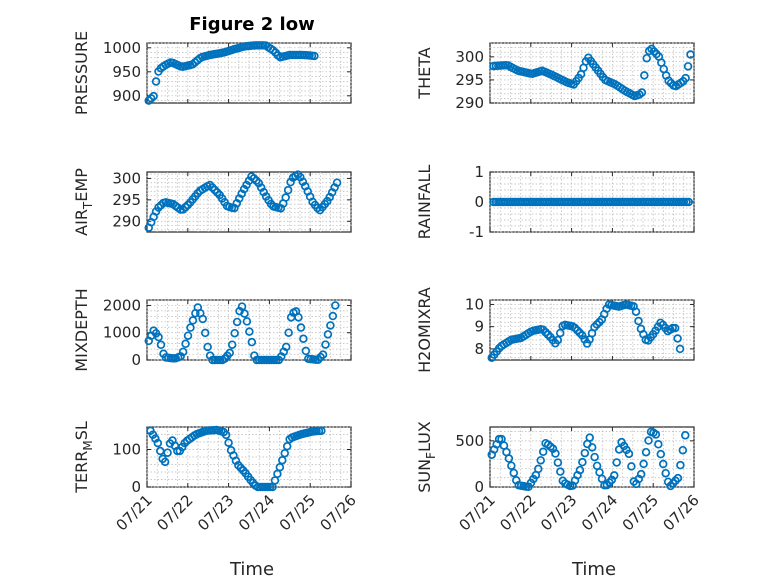 Image resolution: width=778 pixels, height=583 pixels. What do you see at coordinates (81, 185) in the screenshot?
I see `y-axis-label-tail: EMP` at bounding box center [81, 185].